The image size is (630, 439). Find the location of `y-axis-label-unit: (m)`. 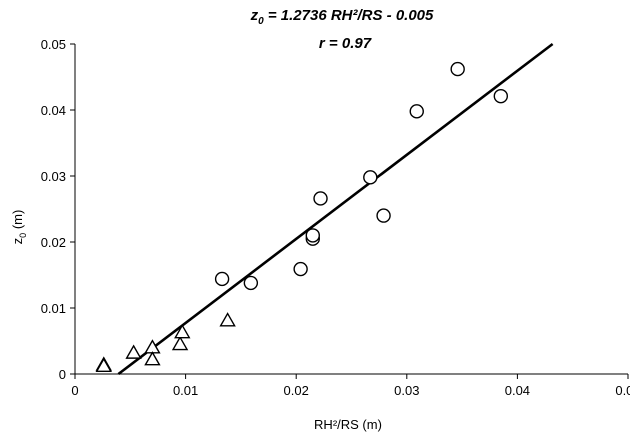

y-axis-label-unit: (m) is located at coordinates (17, 221).